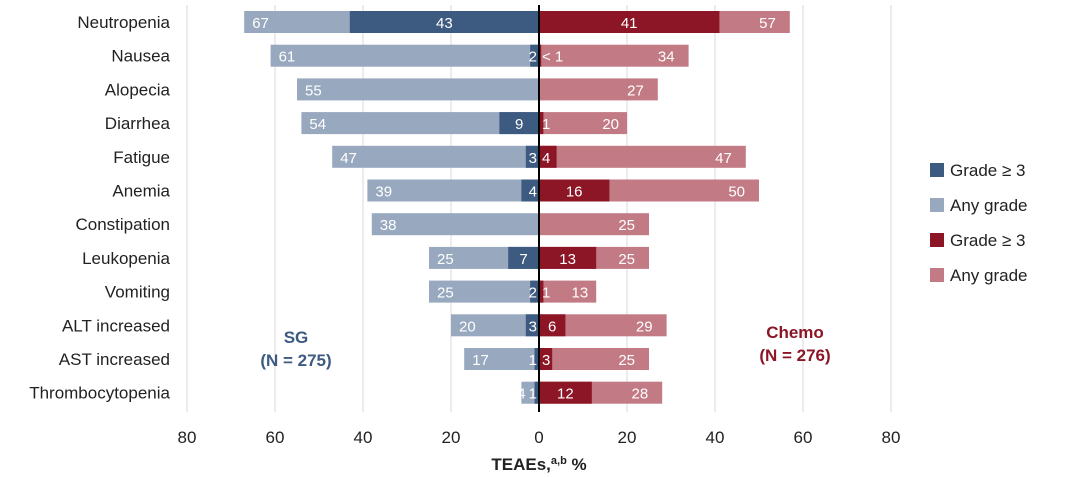  I want to click on legend-label: Any grade, so click(989, 205).